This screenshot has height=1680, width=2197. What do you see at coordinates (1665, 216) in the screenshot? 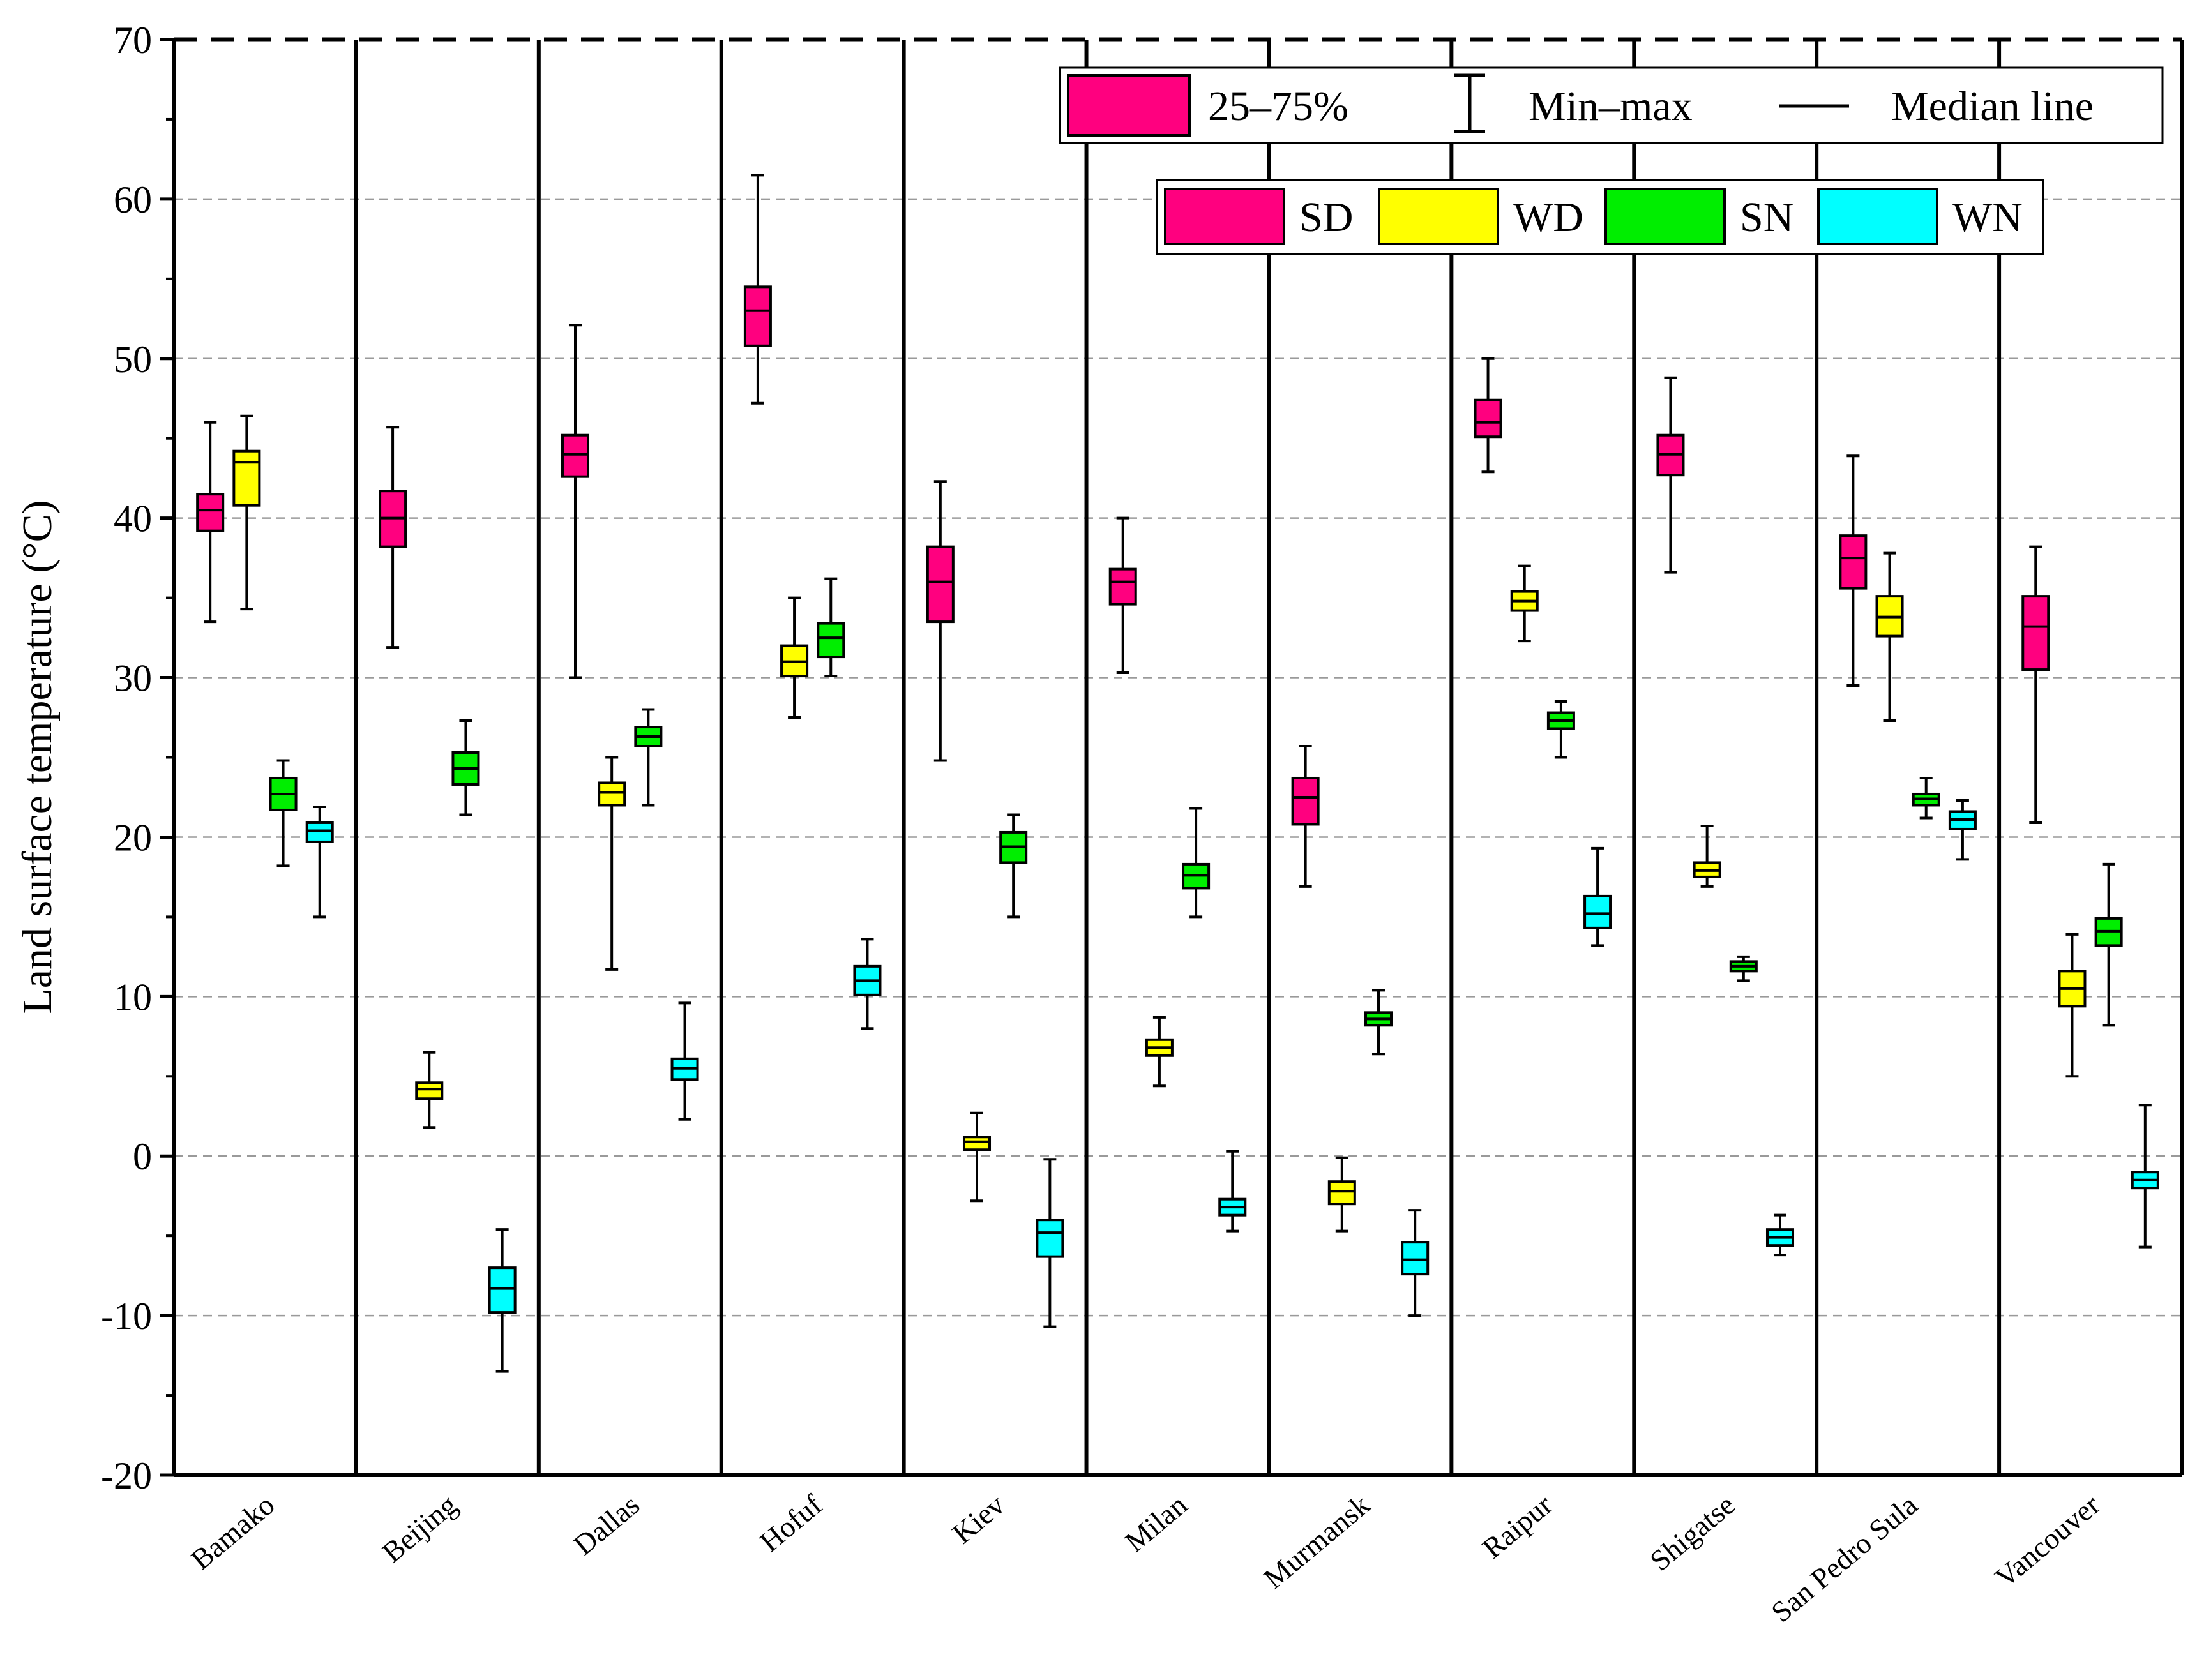
I see `legend-swatch-sn` at bounding box center [1665, 216].